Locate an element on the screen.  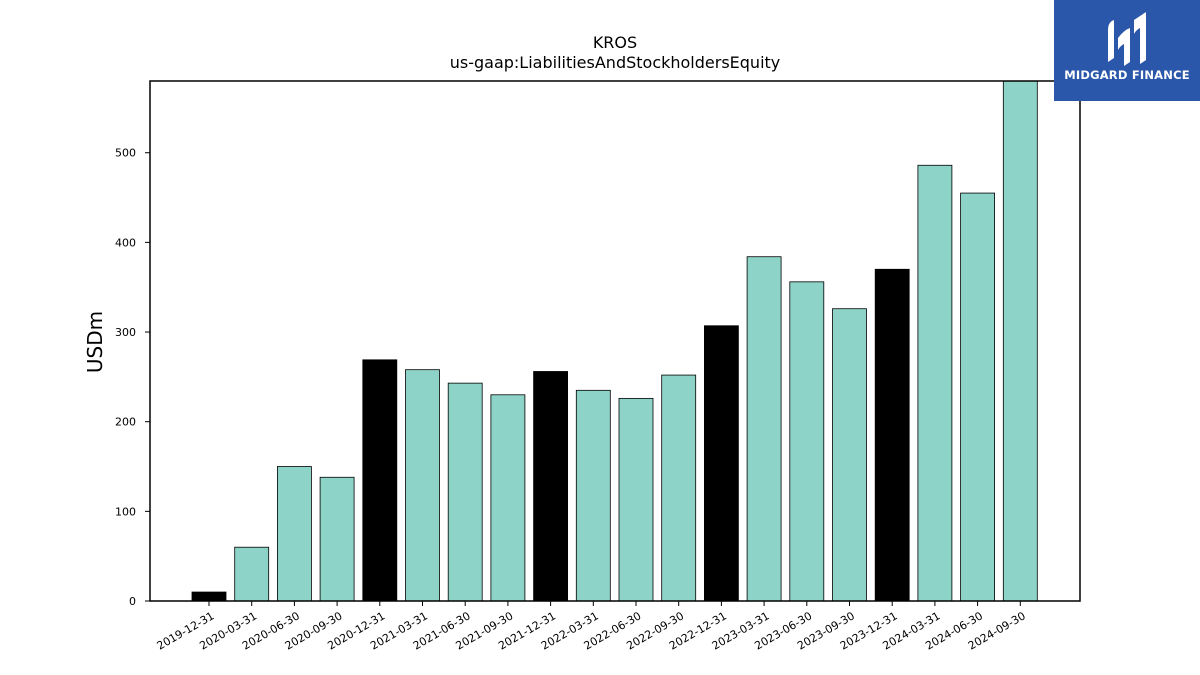
y-tick-label: 400 is located at coordinates (125, 242).